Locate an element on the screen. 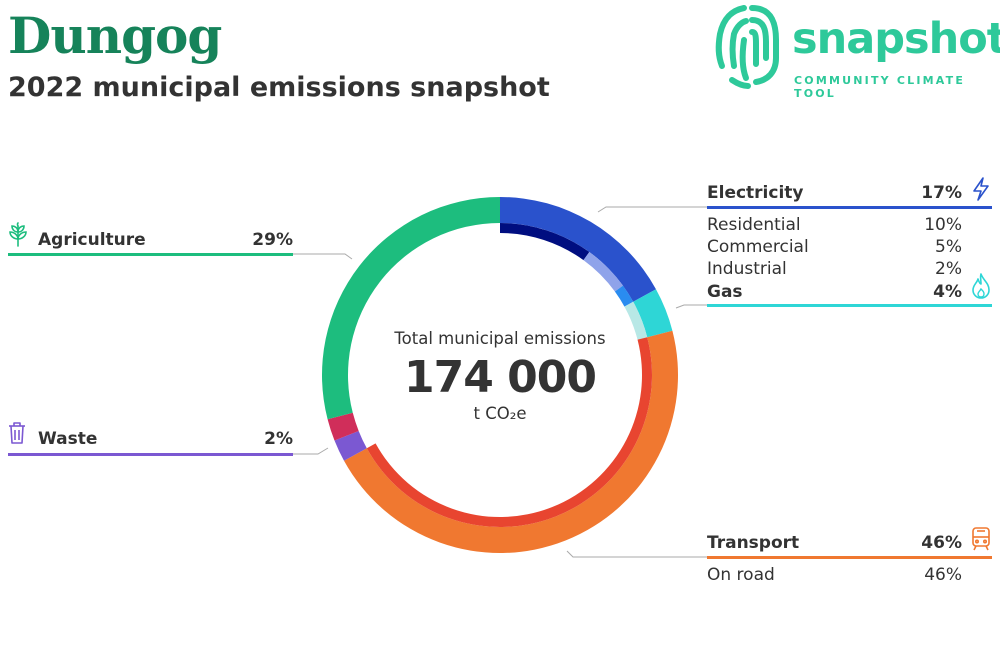 The image size is (1000, 670). leader-waste is located at coordinates (311, 451).